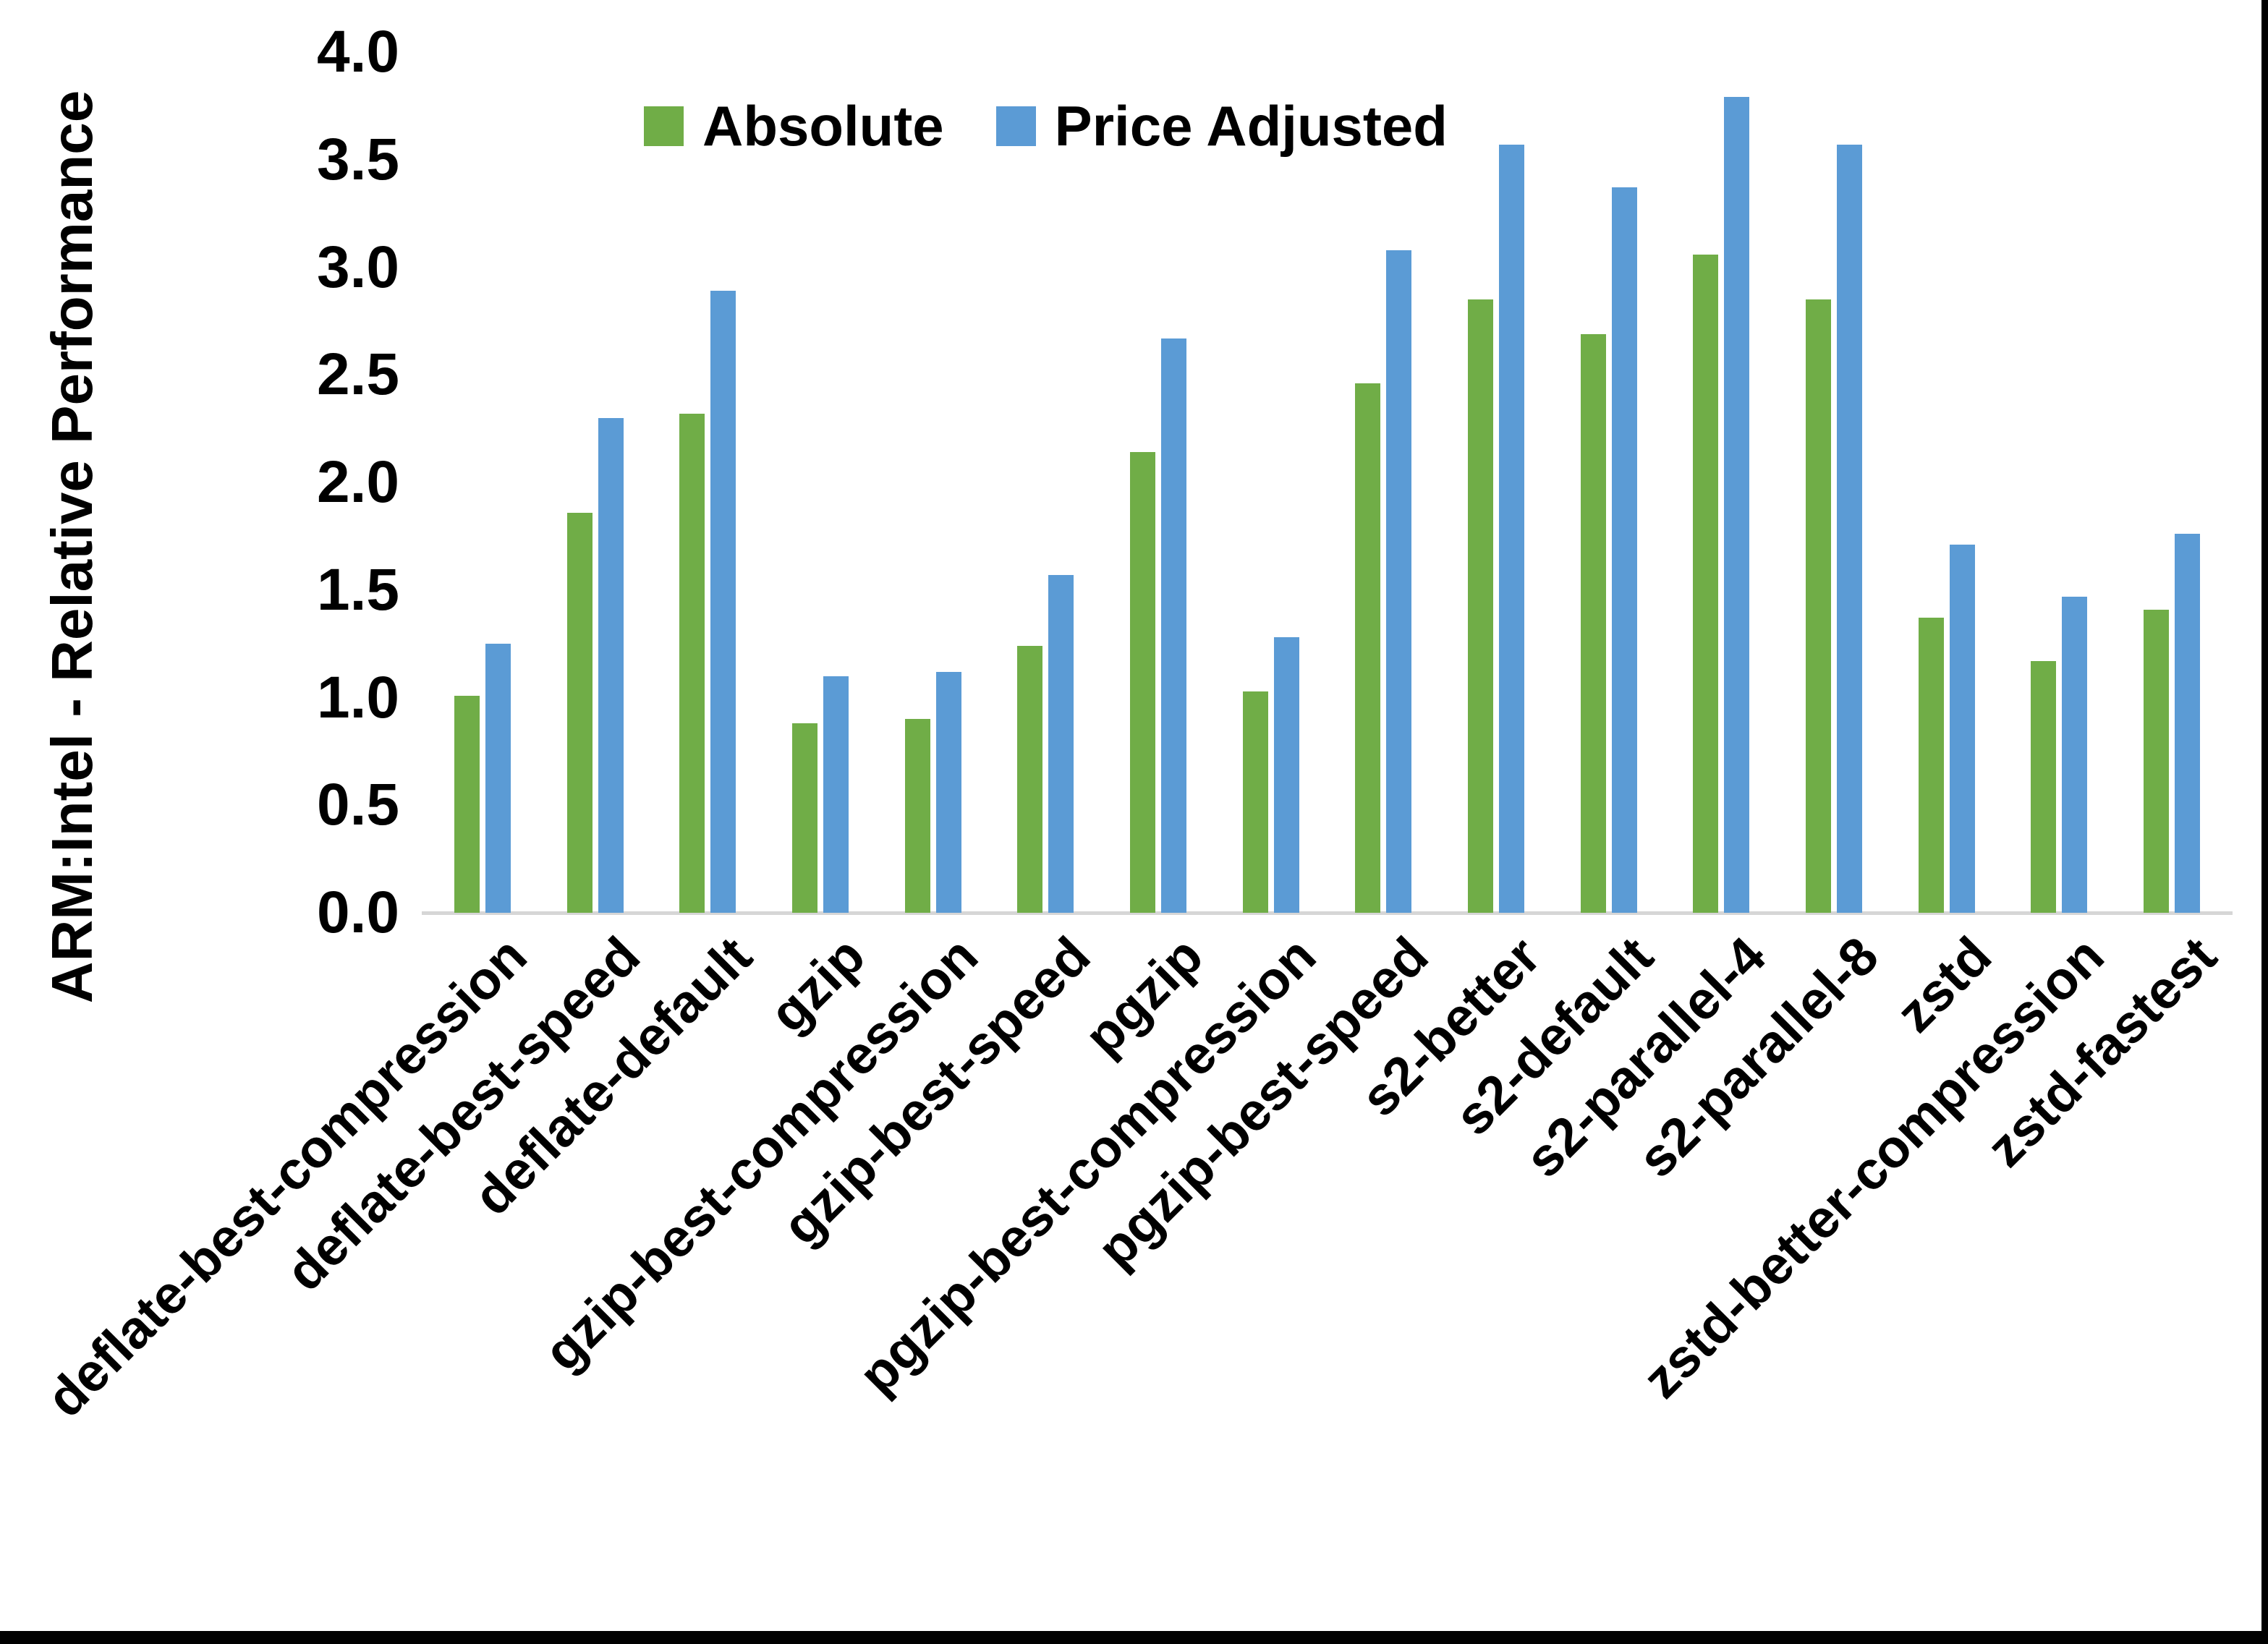  What do you see at coordinates (1327, 913) in the screenshot?
I see `x-axis-line` at bounding box center [1327, 913].